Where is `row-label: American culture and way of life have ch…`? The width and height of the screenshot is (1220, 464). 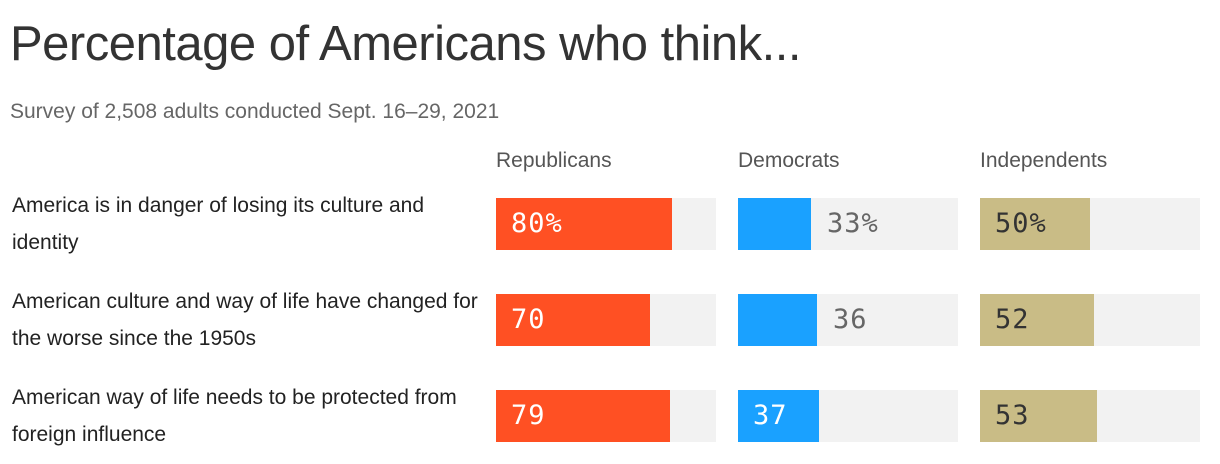 row-label: American culture and way of life have ch… is located at coordinates (245, 320).